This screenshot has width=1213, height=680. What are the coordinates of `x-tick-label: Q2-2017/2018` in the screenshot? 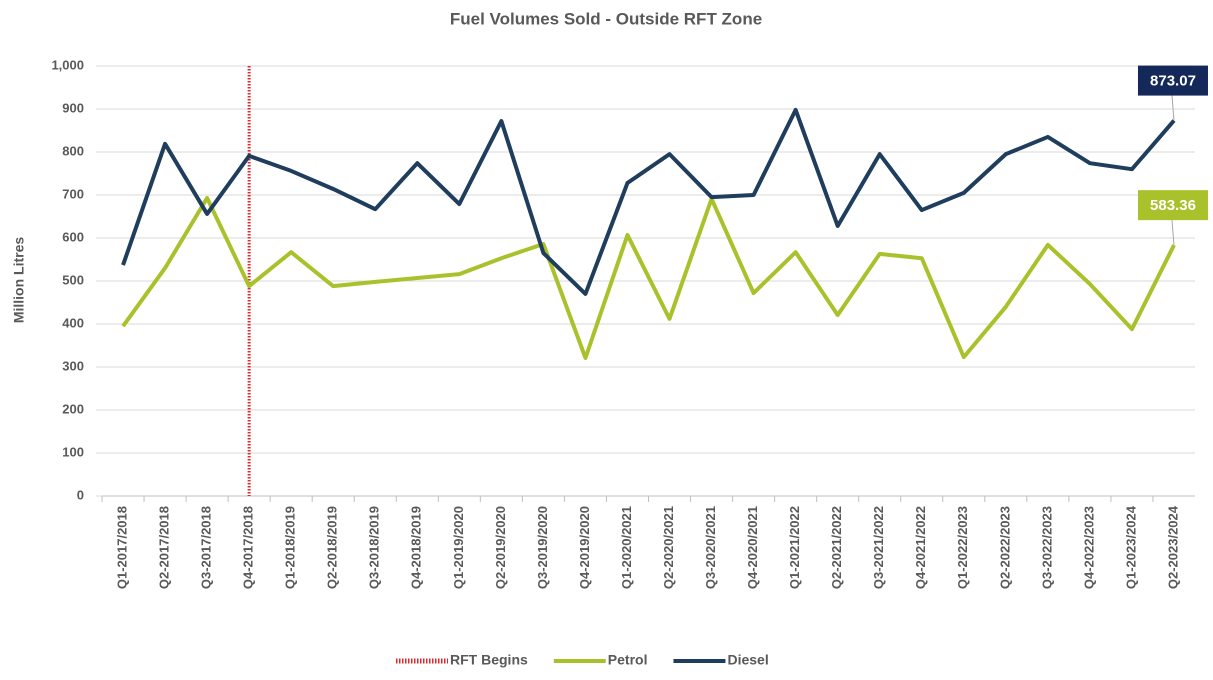 It's located at (163, 547).